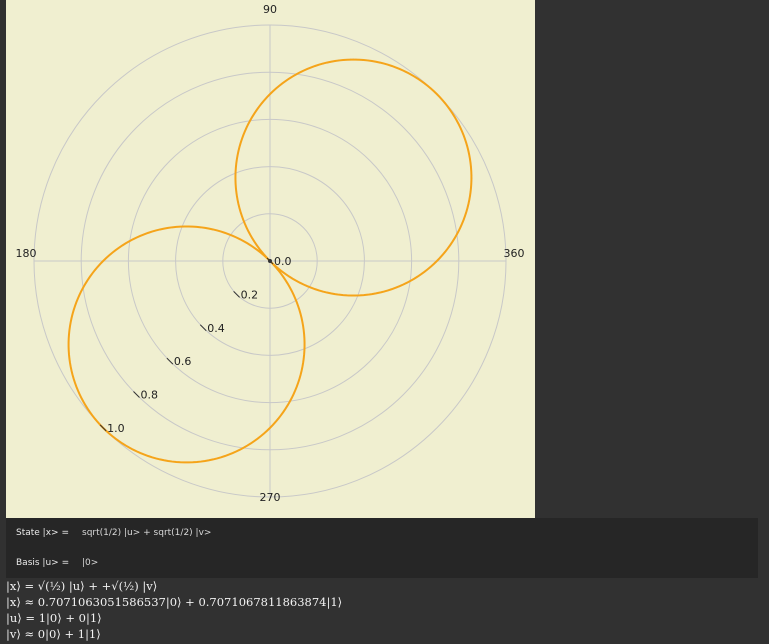 The width and height of the screenshot is (769, 644). Describe the element at coordinates (417, 533) in the screenshot. I see `state-input` at that location.